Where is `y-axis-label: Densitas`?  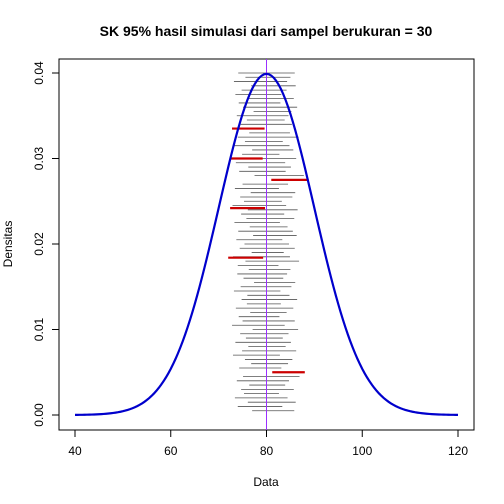
y-axis-label: Densitas is located at coordinates (8, 244).